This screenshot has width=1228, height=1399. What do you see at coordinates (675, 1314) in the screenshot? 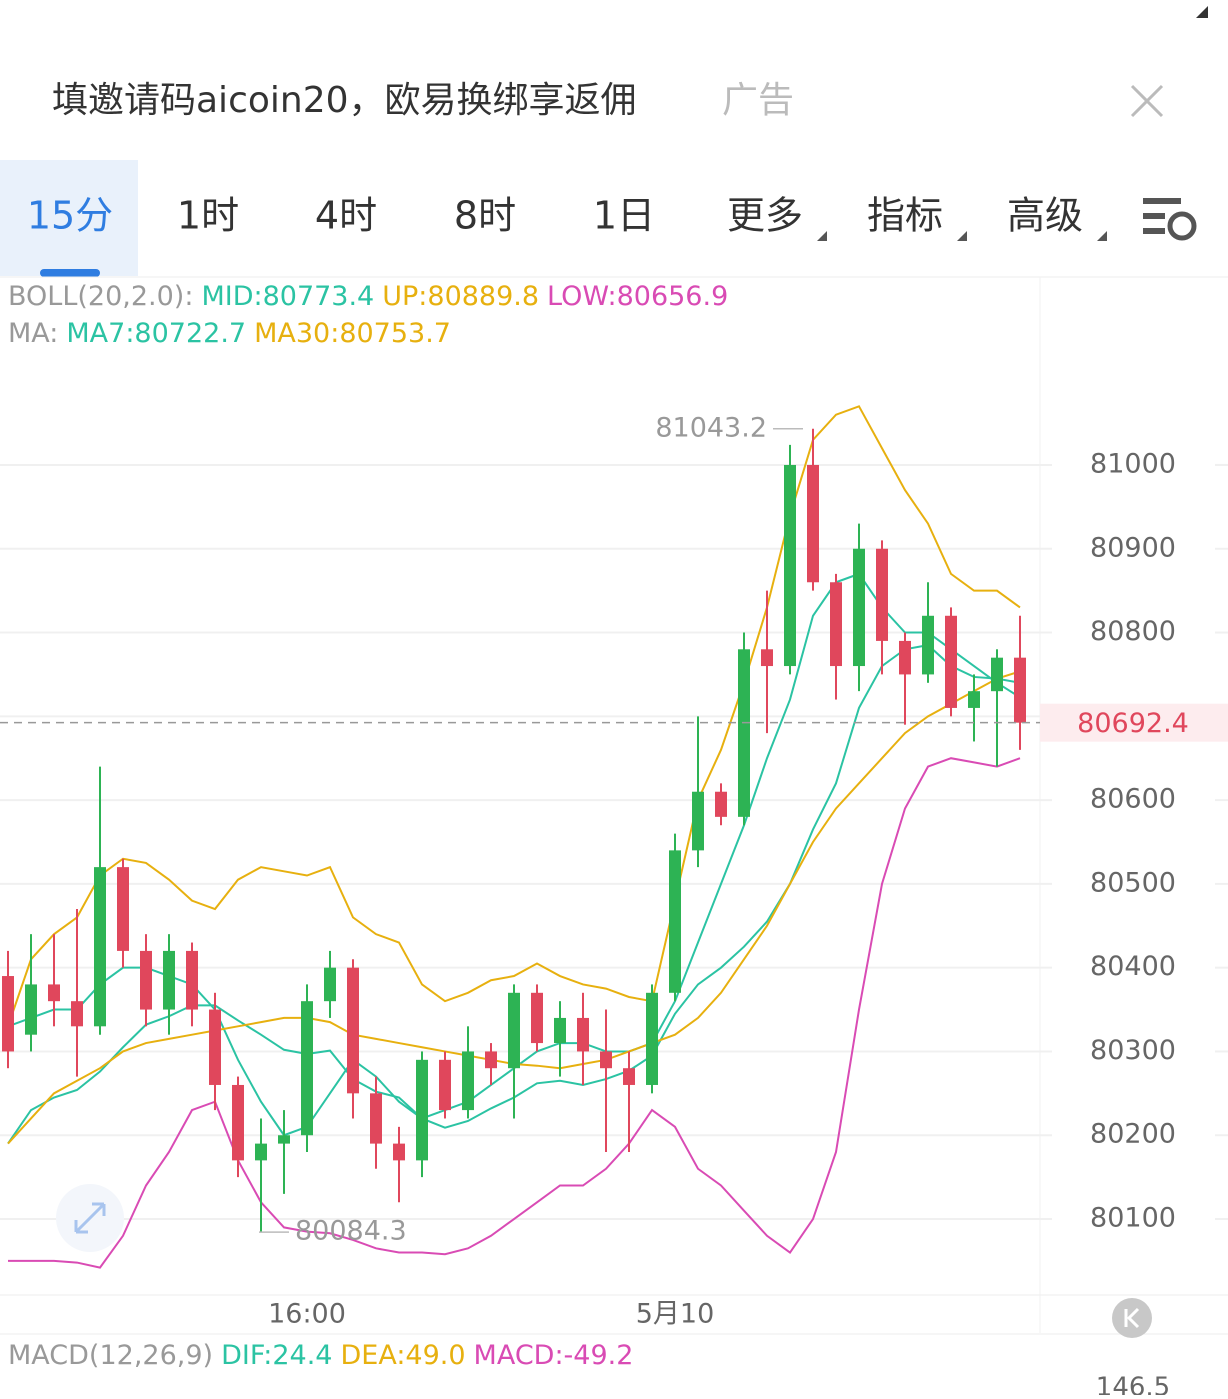
I see `x-tick-label: 5月10` at bounding box center [675, 1314].